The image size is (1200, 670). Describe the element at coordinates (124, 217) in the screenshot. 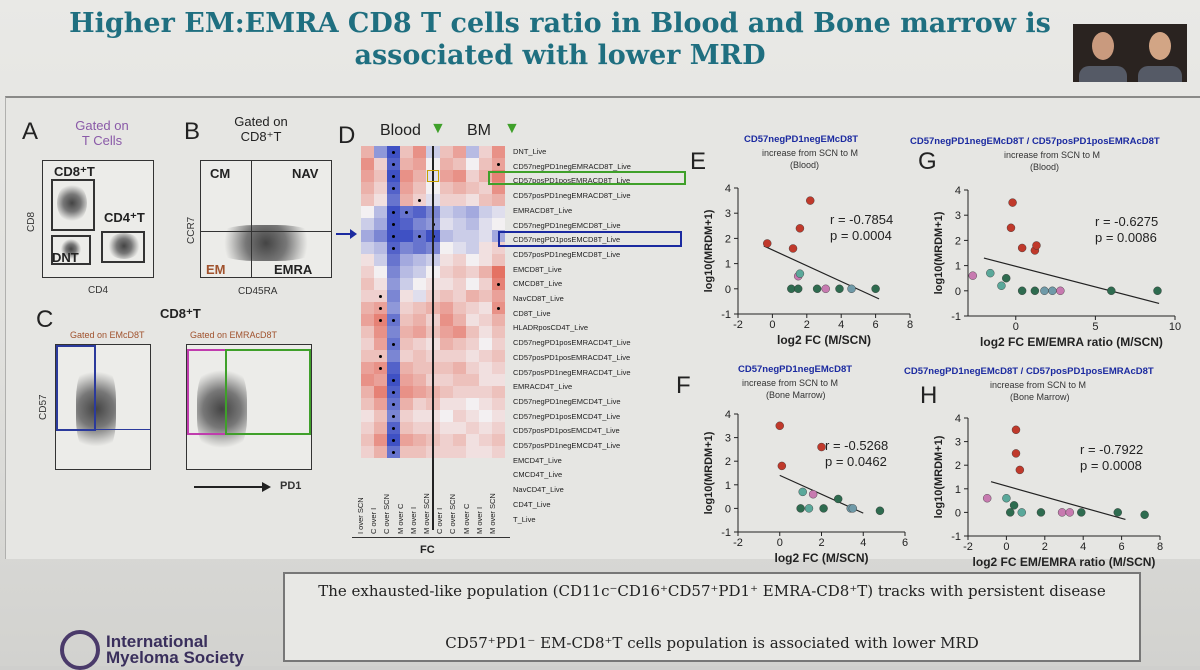

I see `panel-a-cd4t: CD4⁺T` at that location.